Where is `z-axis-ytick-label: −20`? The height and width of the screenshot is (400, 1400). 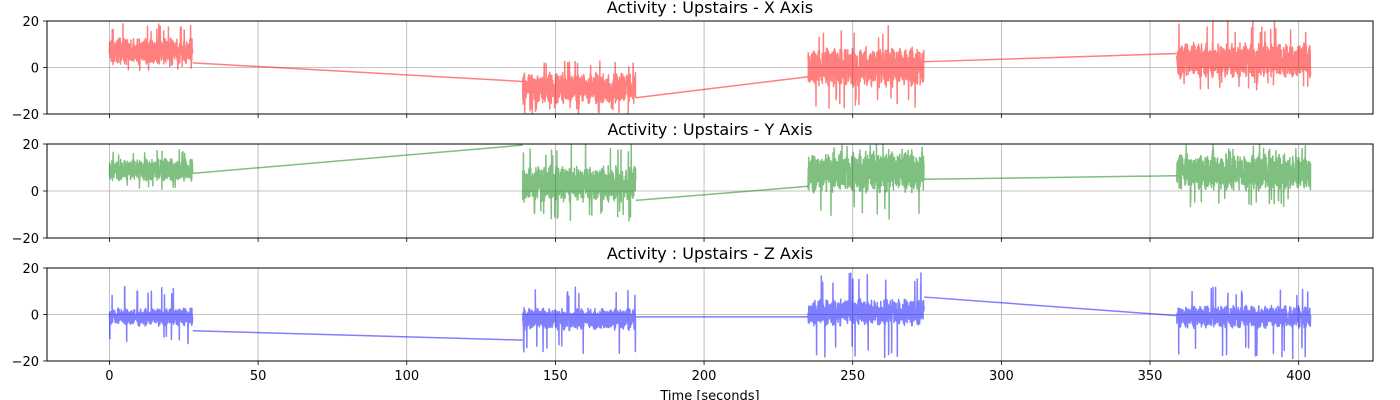 z-axis-ytick-label: −20 is located at coordinates (25, 362).